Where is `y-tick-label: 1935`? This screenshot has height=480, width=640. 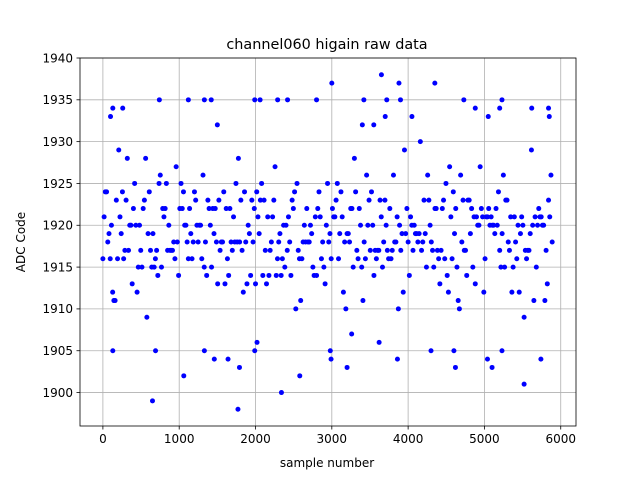 y-tick-label: 1935 is located at coordinates (57, 100).